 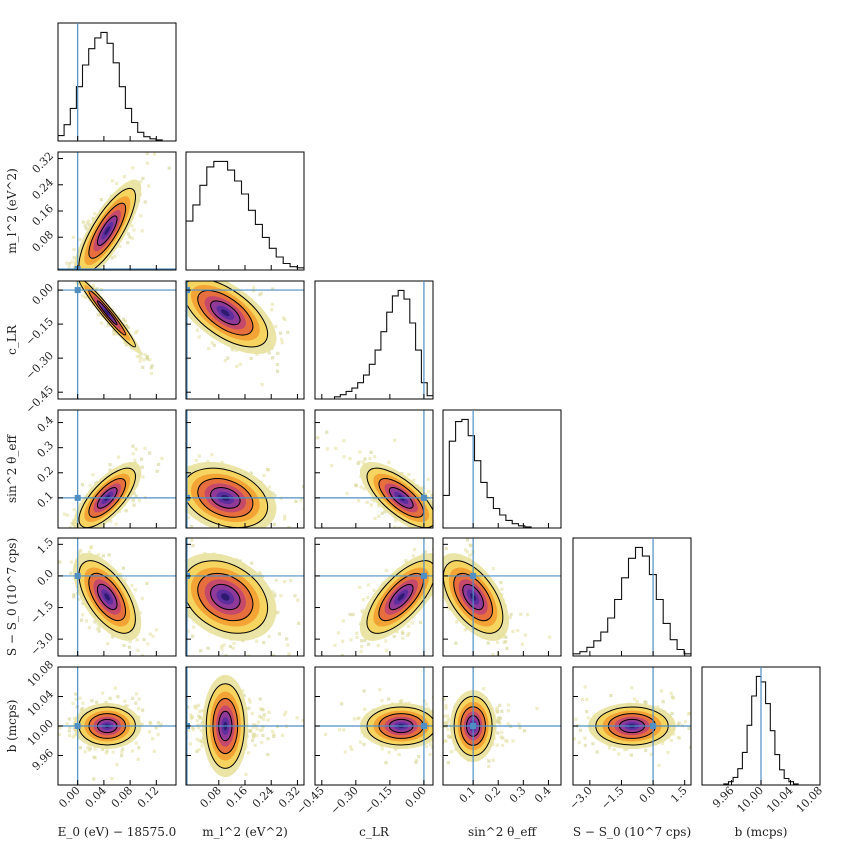 I want to click on truth-marker, so click(x=423, y=497).